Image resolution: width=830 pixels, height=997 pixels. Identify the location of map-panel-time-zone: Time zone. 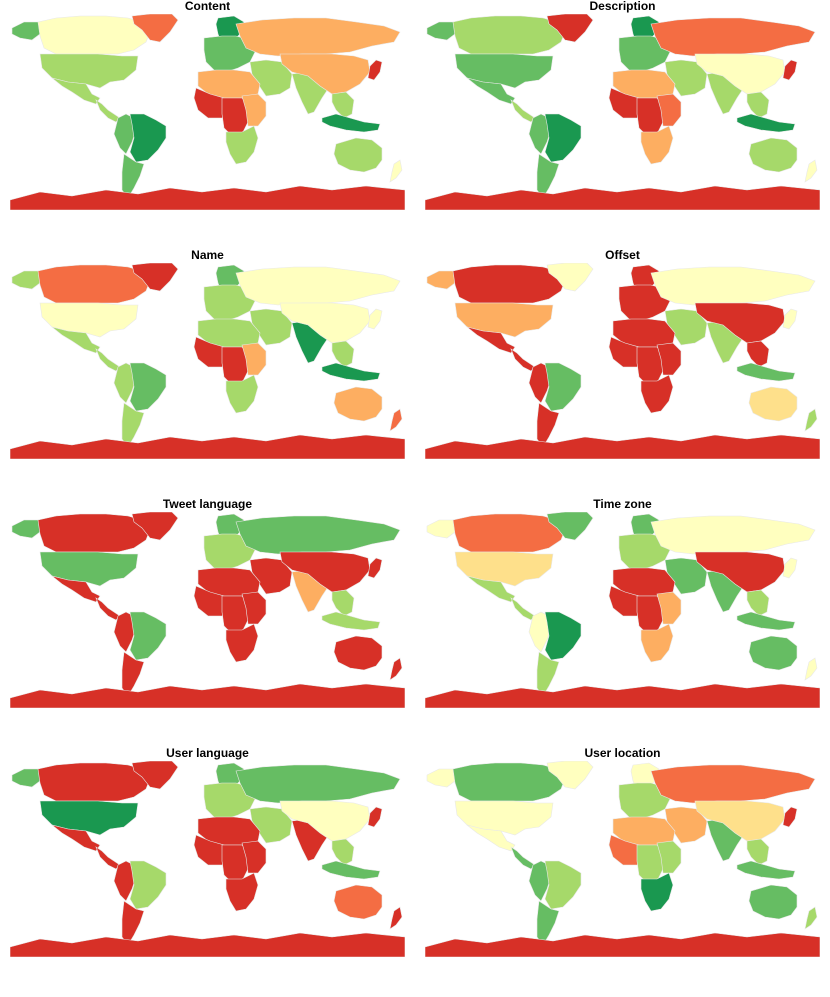
(622, 622).